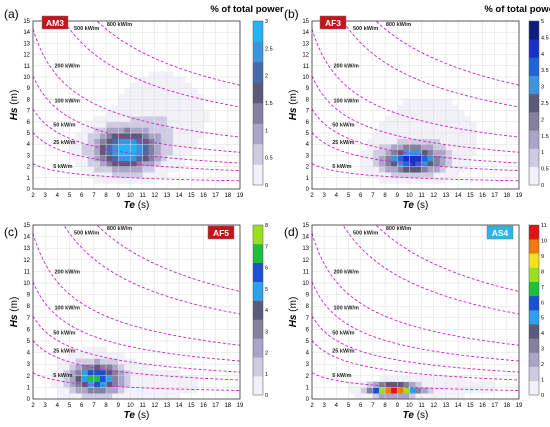 Image resolution: width=550 pixels, height=427 pixels. I want to click on contour-label: 50 kW/m, so click(64, 333).